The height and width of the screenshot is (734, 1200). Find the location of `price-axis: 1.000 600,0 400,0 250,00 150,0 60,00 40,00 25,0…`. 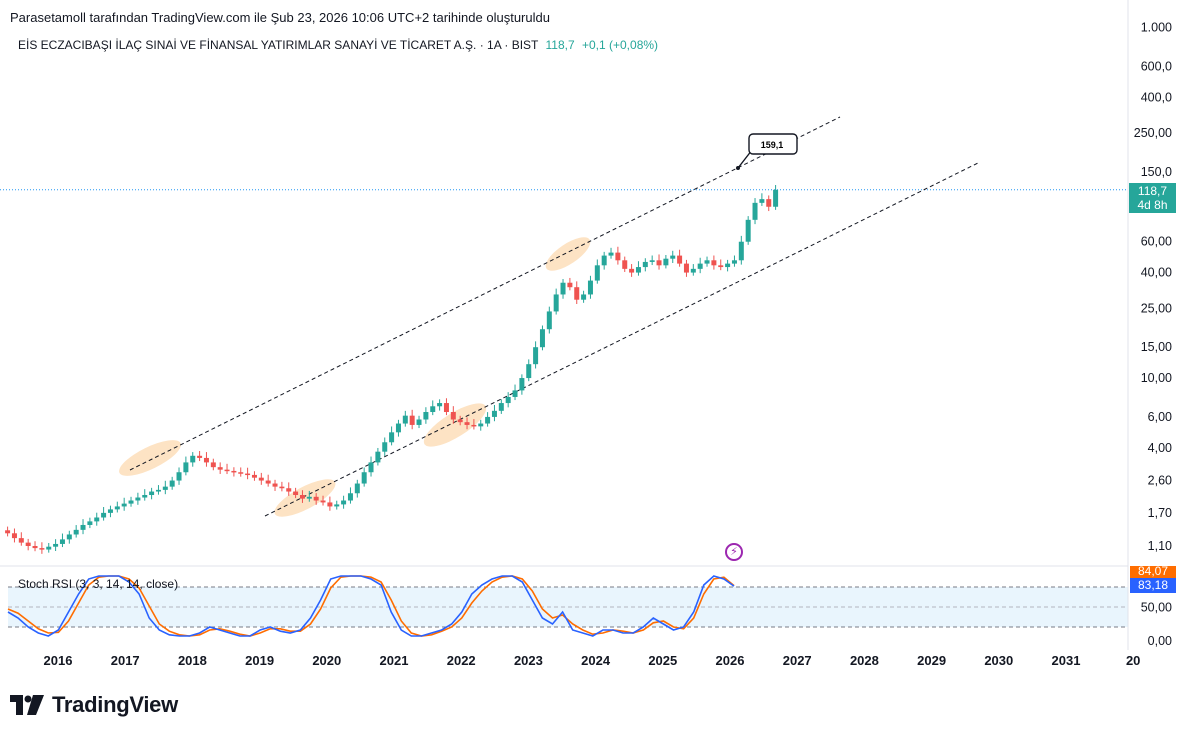

price-axis: 1.000 600,0 400,0 250,00 150,0 60,00 40,00 25,0… is located at coordinates (1153, 287).